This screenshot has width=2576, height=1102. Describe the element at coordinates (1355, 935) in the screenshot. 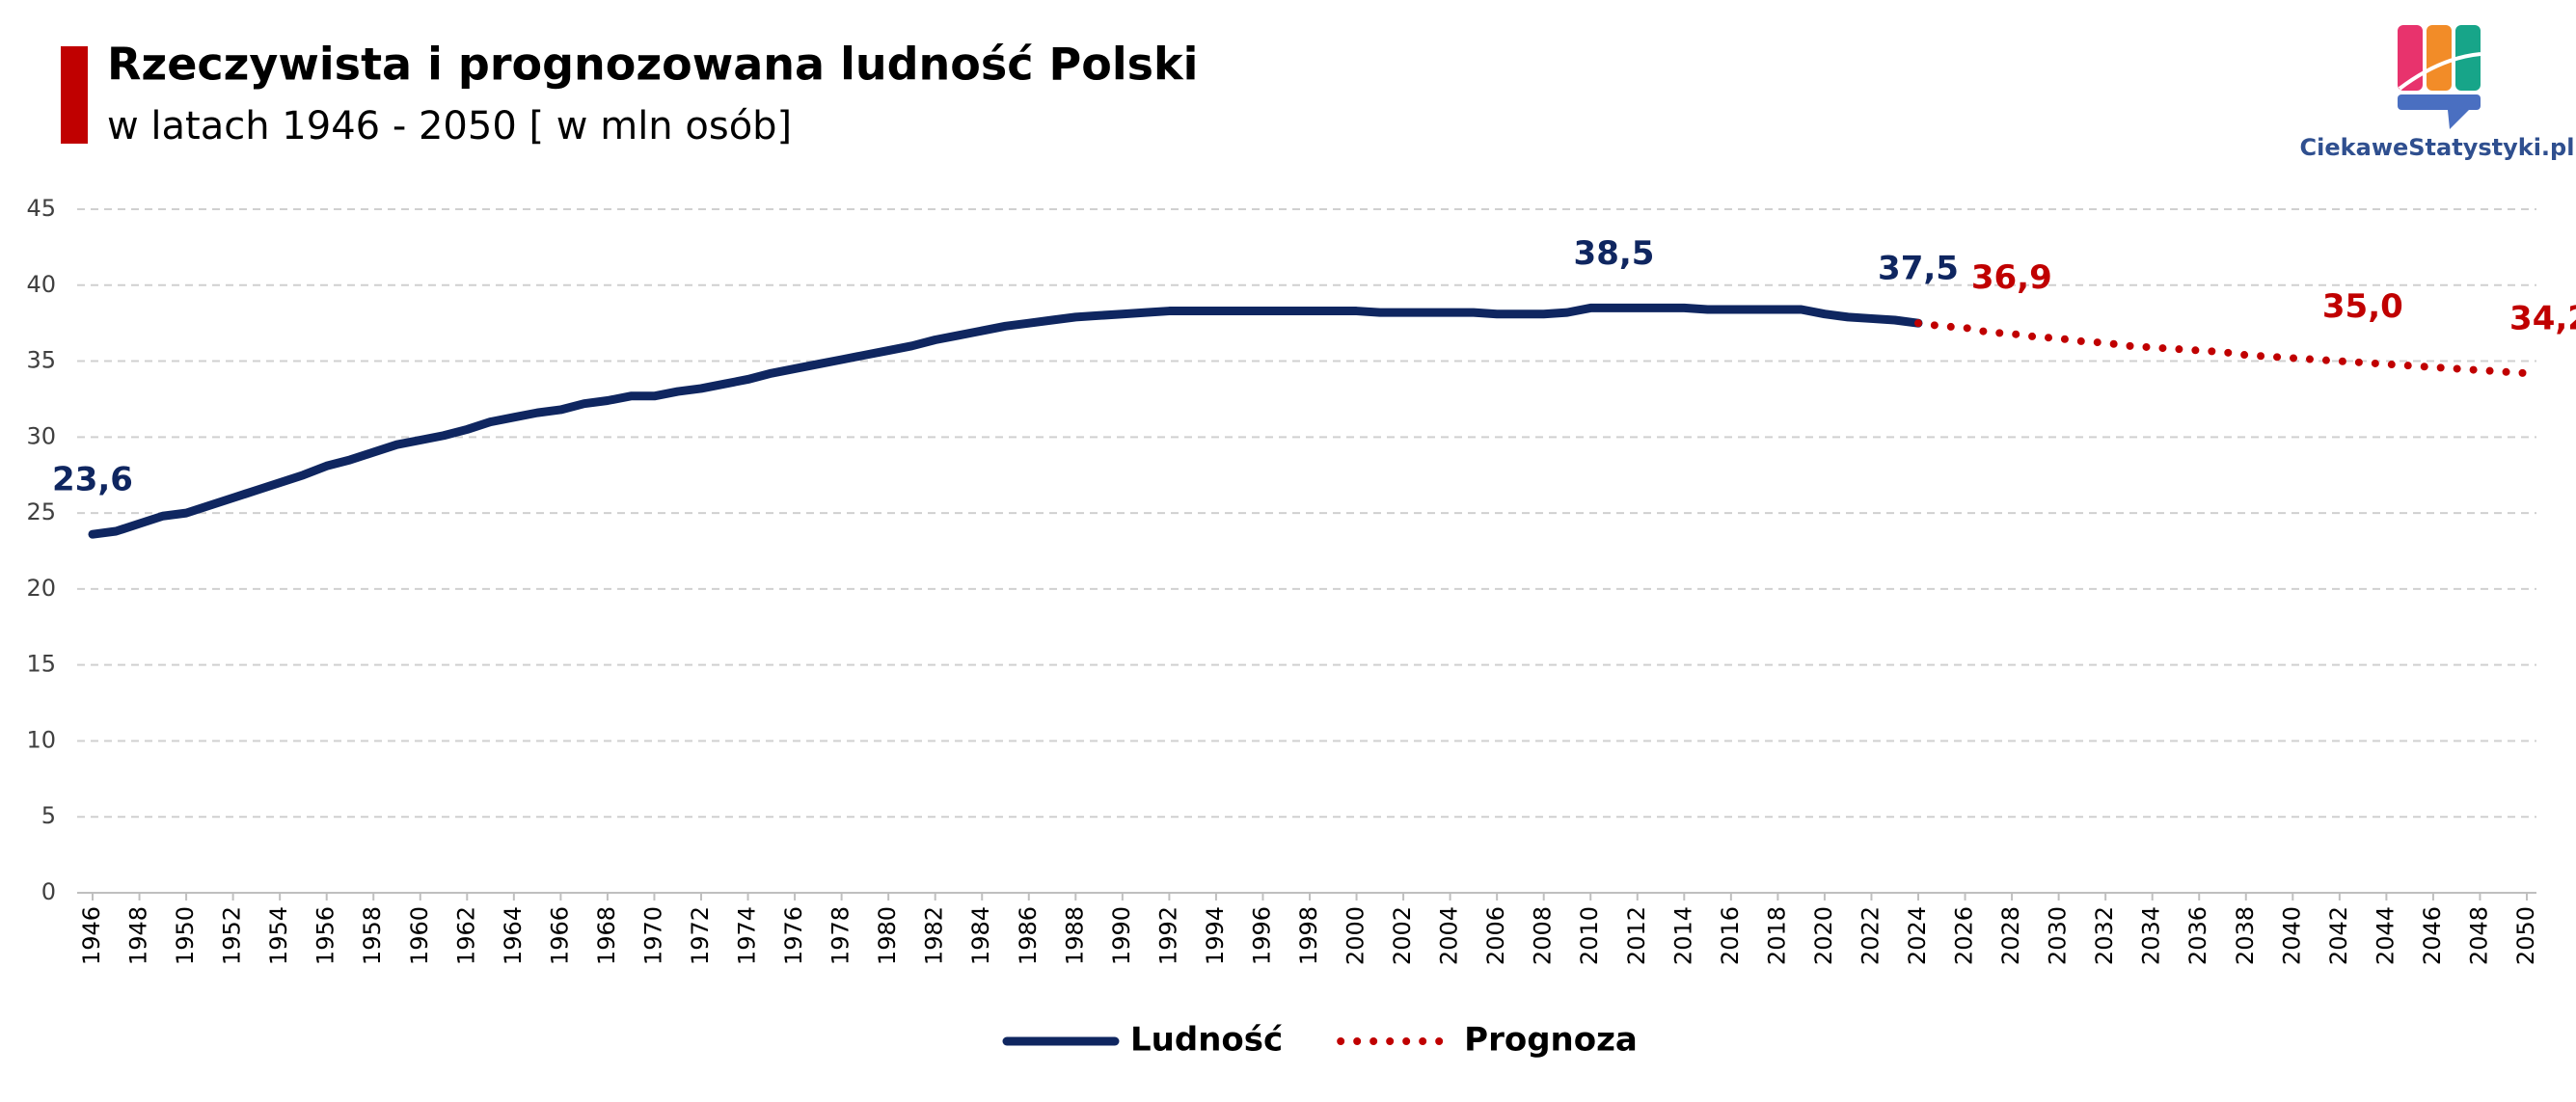

I see `x-tick-label: 2000` at that location.